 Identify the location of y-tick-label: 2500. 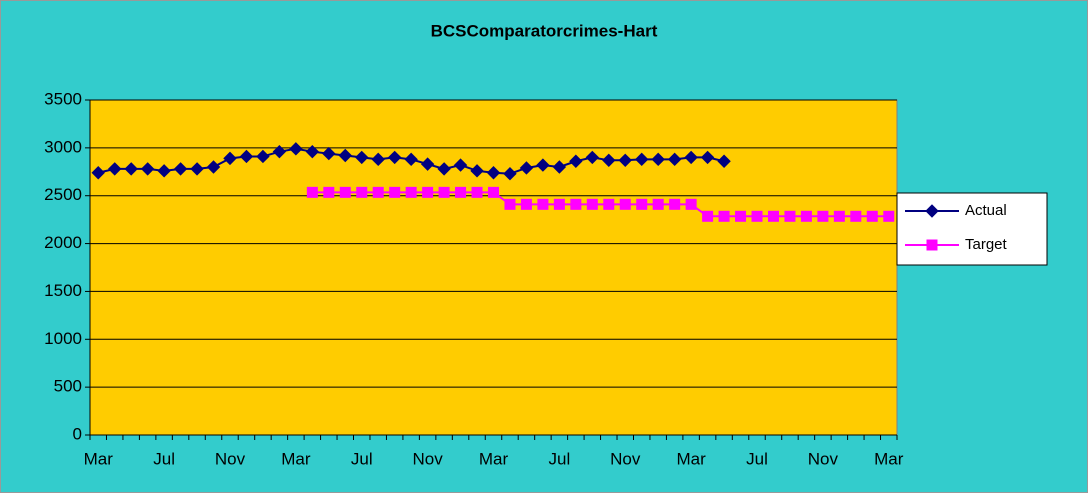
(63, 194).